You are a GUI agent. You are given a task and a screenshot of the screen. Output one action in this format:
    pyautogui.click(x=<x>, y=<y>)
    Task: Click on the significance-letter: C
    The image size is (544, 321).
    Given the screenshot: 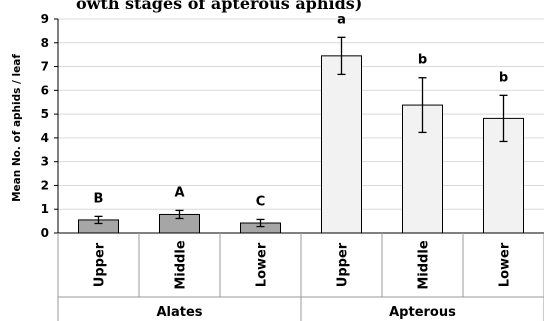 What is the action you would take?
    pyautogui.click(x=261, y=201)
    